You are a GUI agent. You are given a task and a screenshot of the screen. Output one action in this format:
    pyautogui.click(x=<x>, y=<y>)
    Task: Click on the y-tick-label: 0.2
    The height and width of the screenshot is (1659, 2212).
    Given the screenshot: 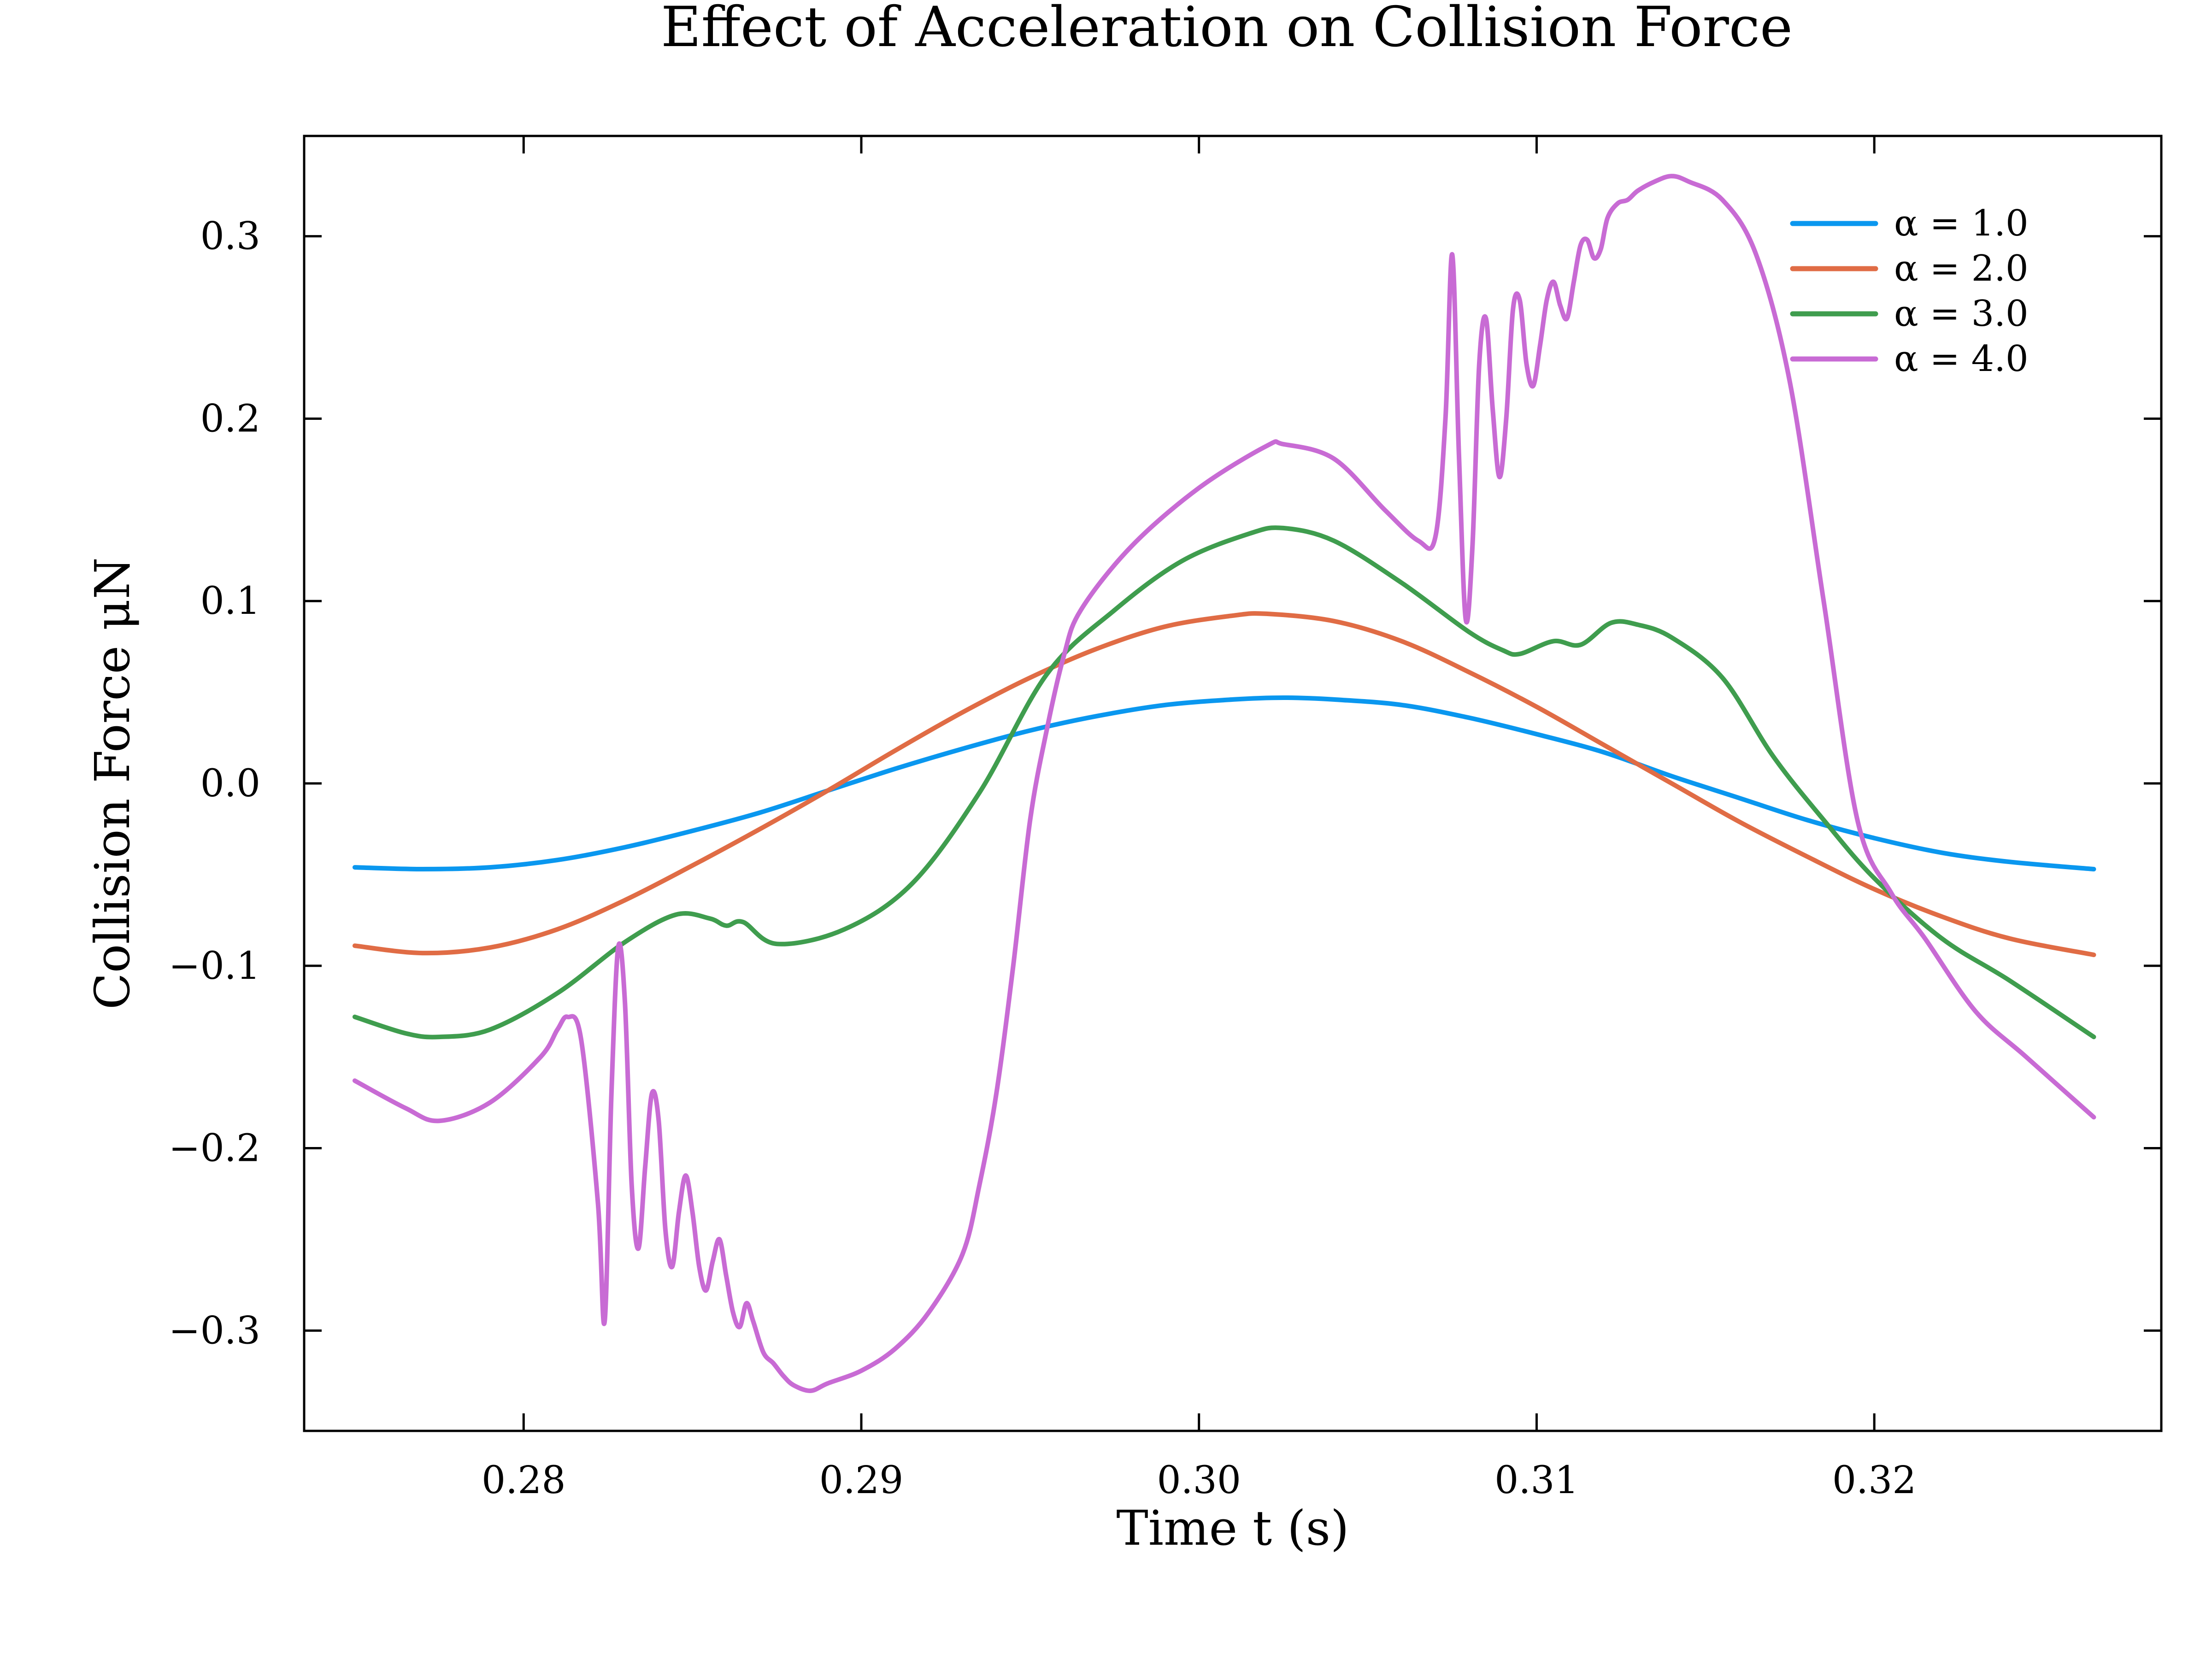 What is the action you would take?
    pyautogui.click(x=230, y=419)
    